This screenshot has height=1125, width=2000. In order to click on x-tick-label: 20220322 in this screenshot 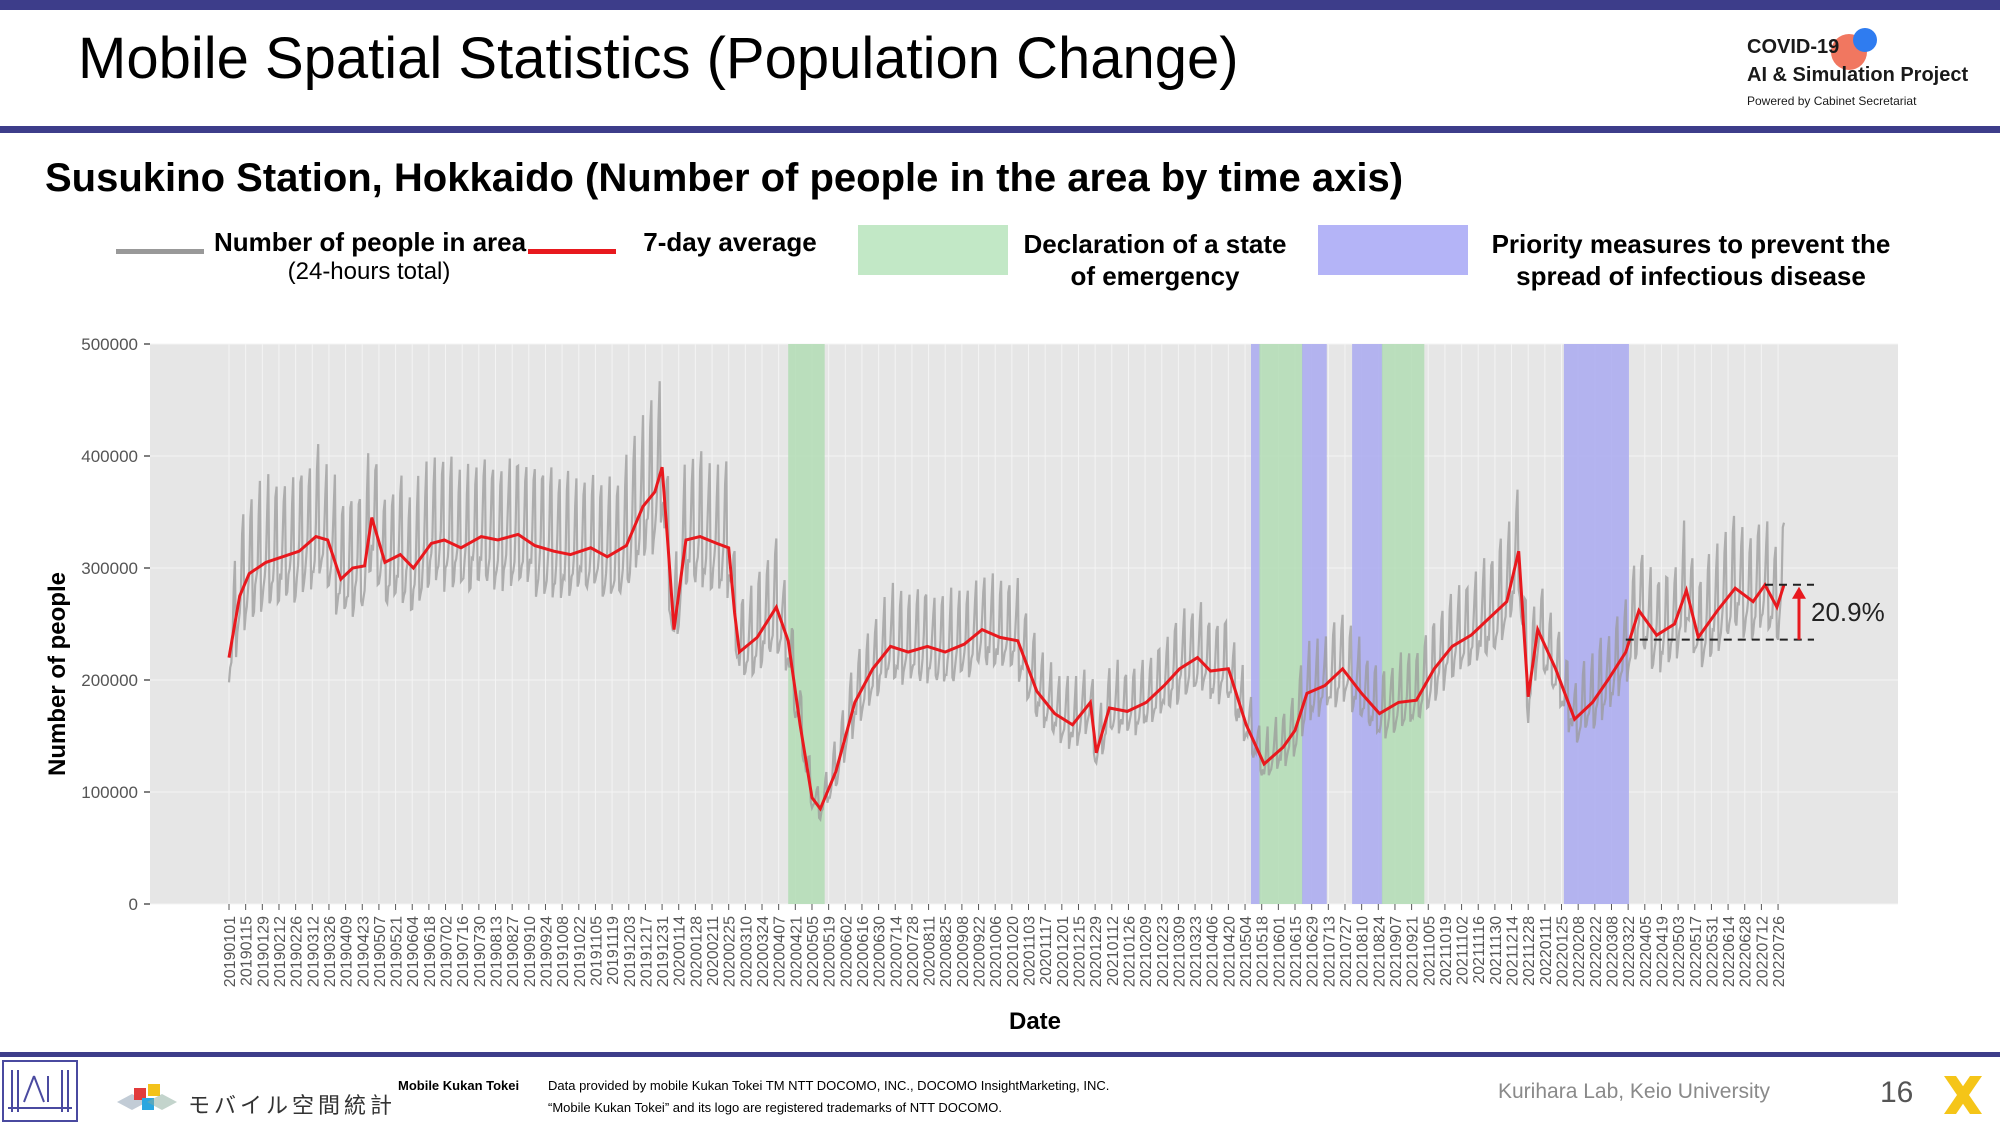, I will do `click(1629, 951)`.